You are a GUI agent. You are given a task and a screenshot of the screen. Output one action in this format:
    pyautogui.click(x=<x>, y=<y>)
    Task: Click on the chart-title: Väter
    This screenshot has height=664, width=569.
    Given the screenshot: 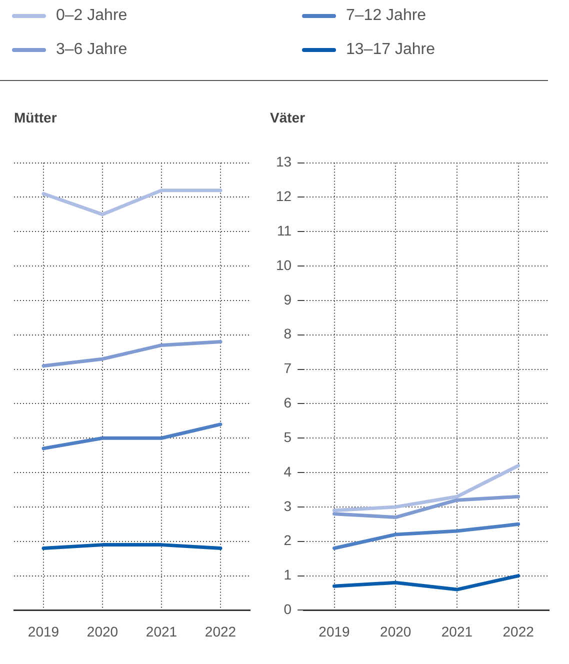 What is the action you would take?
    pyautogui.click(x=288, y=117)
    